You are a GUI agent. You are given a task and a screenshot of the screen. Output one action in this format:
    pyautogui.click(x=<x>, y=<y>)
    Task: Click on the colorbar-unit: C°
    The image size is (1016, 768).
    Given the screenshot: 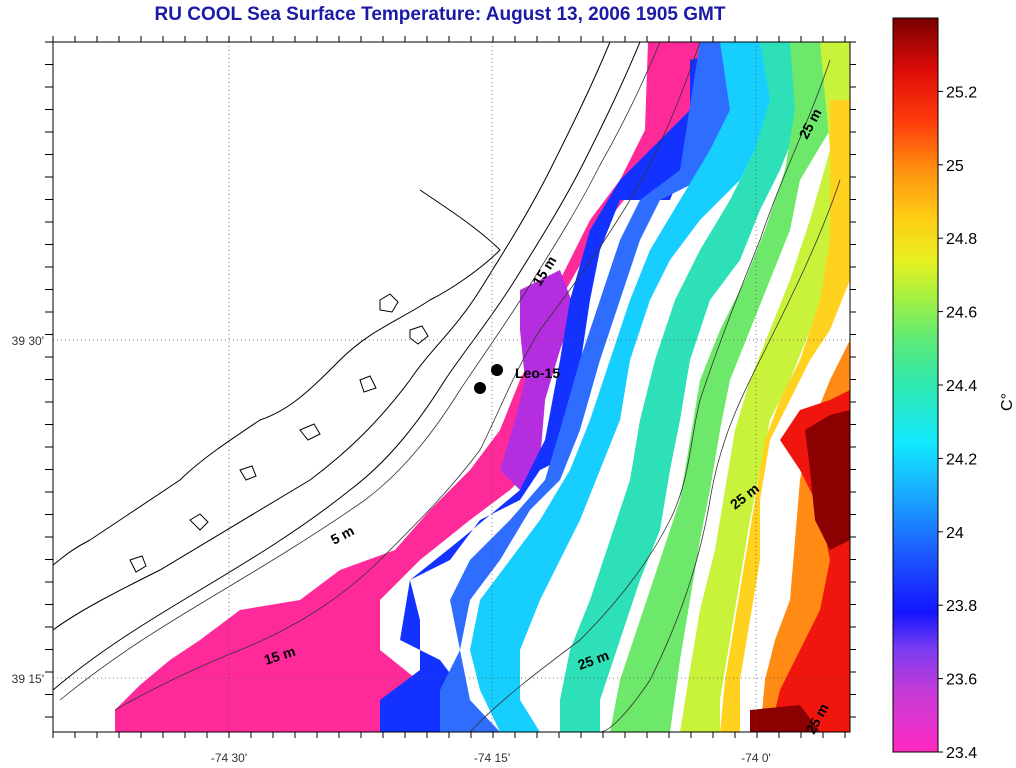 What is the action you would take?
    pyautogui.click(x=1007, y=402)
    